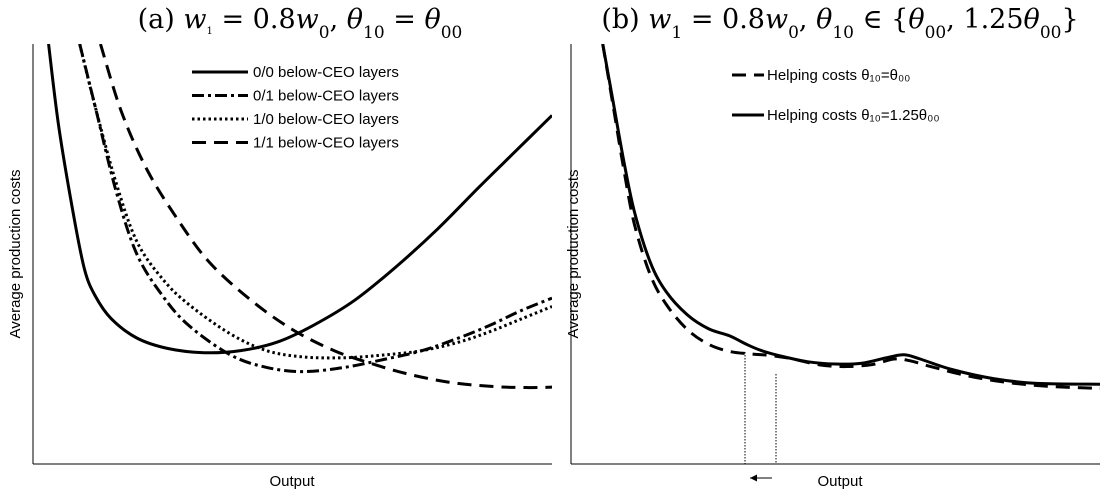  I want to click on legend-label-3: 1/0 below-CEO layers, so click(326, 119).